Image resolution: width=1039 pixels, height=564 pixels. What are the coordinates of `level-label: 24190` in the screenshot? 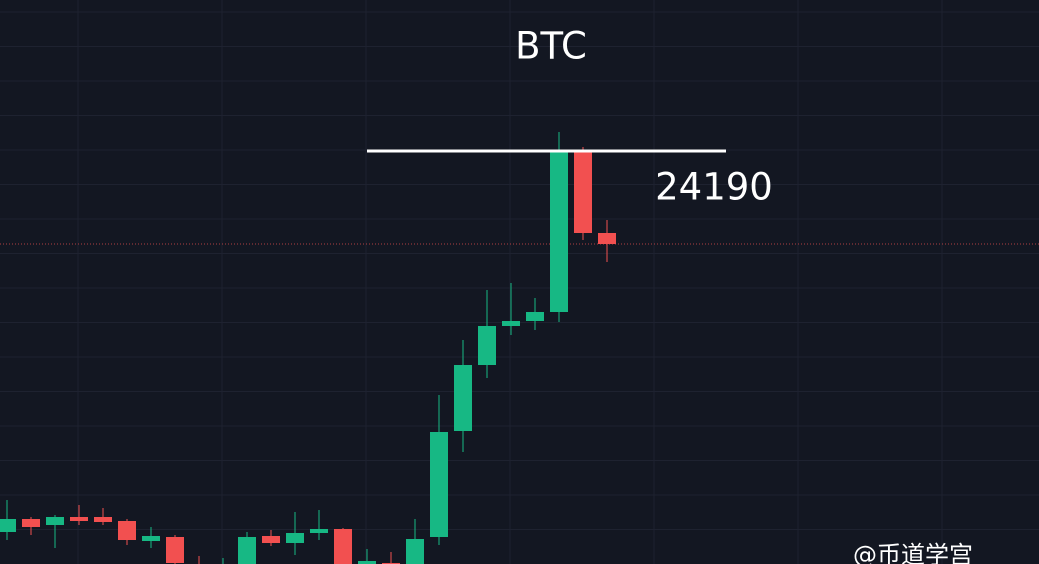 It's located at (714, 187).